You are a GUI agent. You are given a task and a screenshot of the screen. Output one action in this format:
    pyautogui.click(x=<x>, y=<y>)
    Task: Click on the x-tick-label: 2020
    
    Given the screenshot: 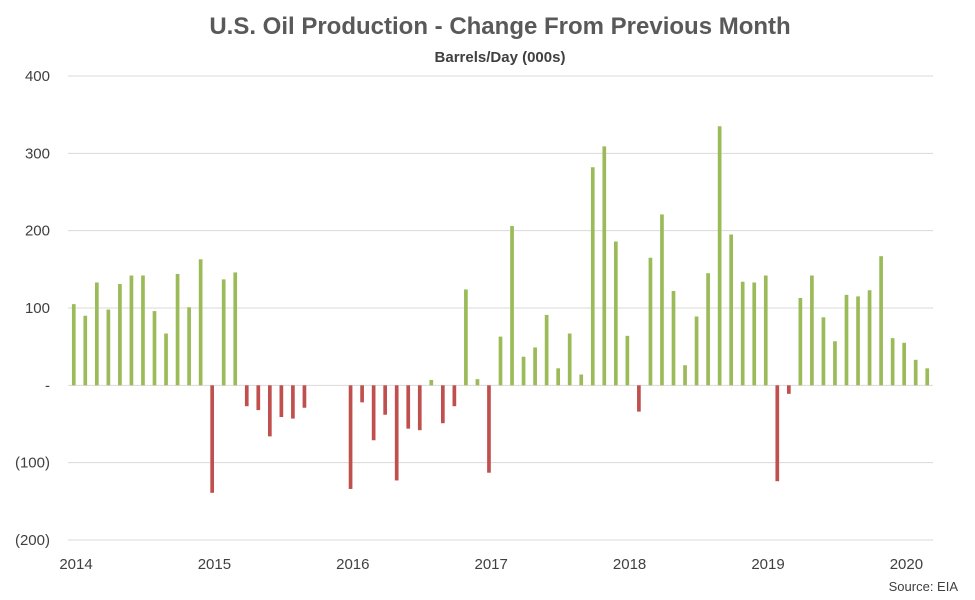 What is the action you would take?
    pyautogui.click(x=906, y=564)
    